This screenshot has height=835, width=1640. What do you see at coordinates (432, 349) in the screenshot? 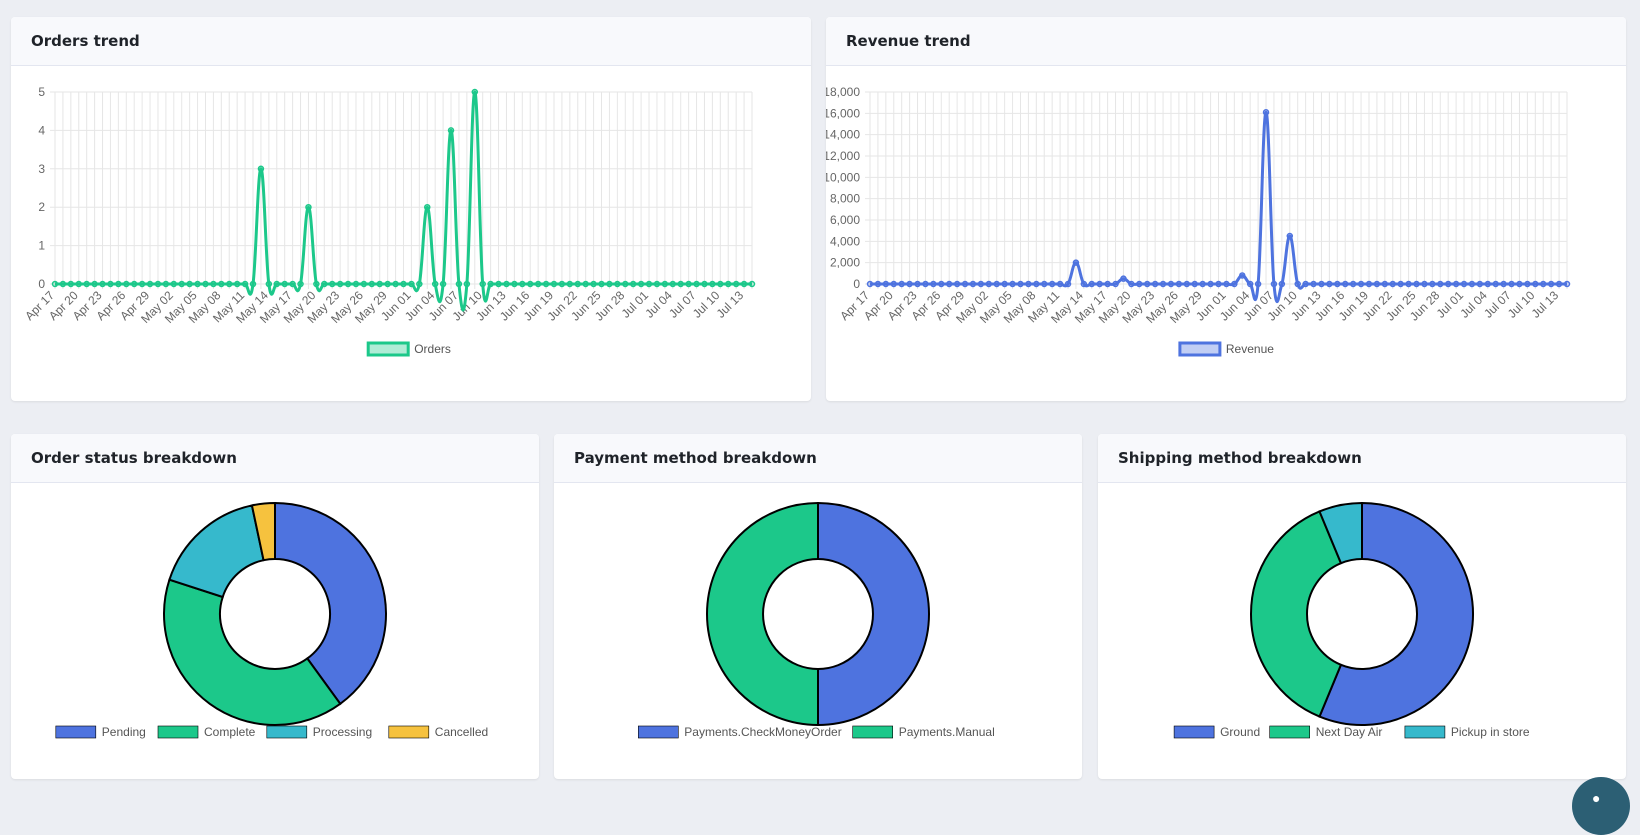
I see `legend-label: Orders` at bounding box center [432, 349].